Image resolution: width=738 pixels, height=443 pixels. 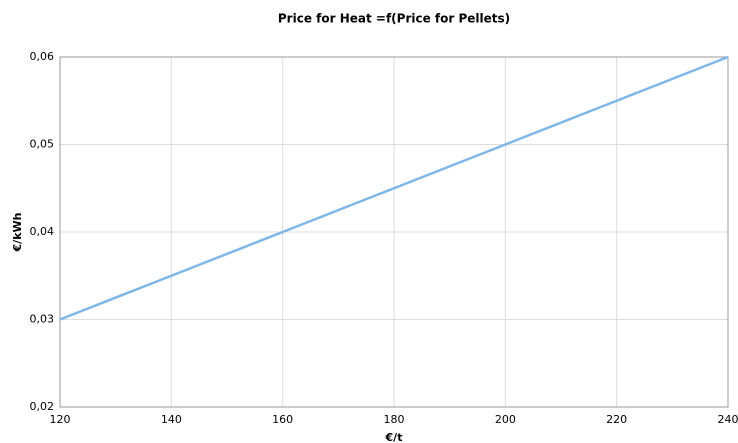 What do you see at coordinates (60, 419) in the screenshot?
I see `x-tick-label: 120` at bounding box center [60, 419].